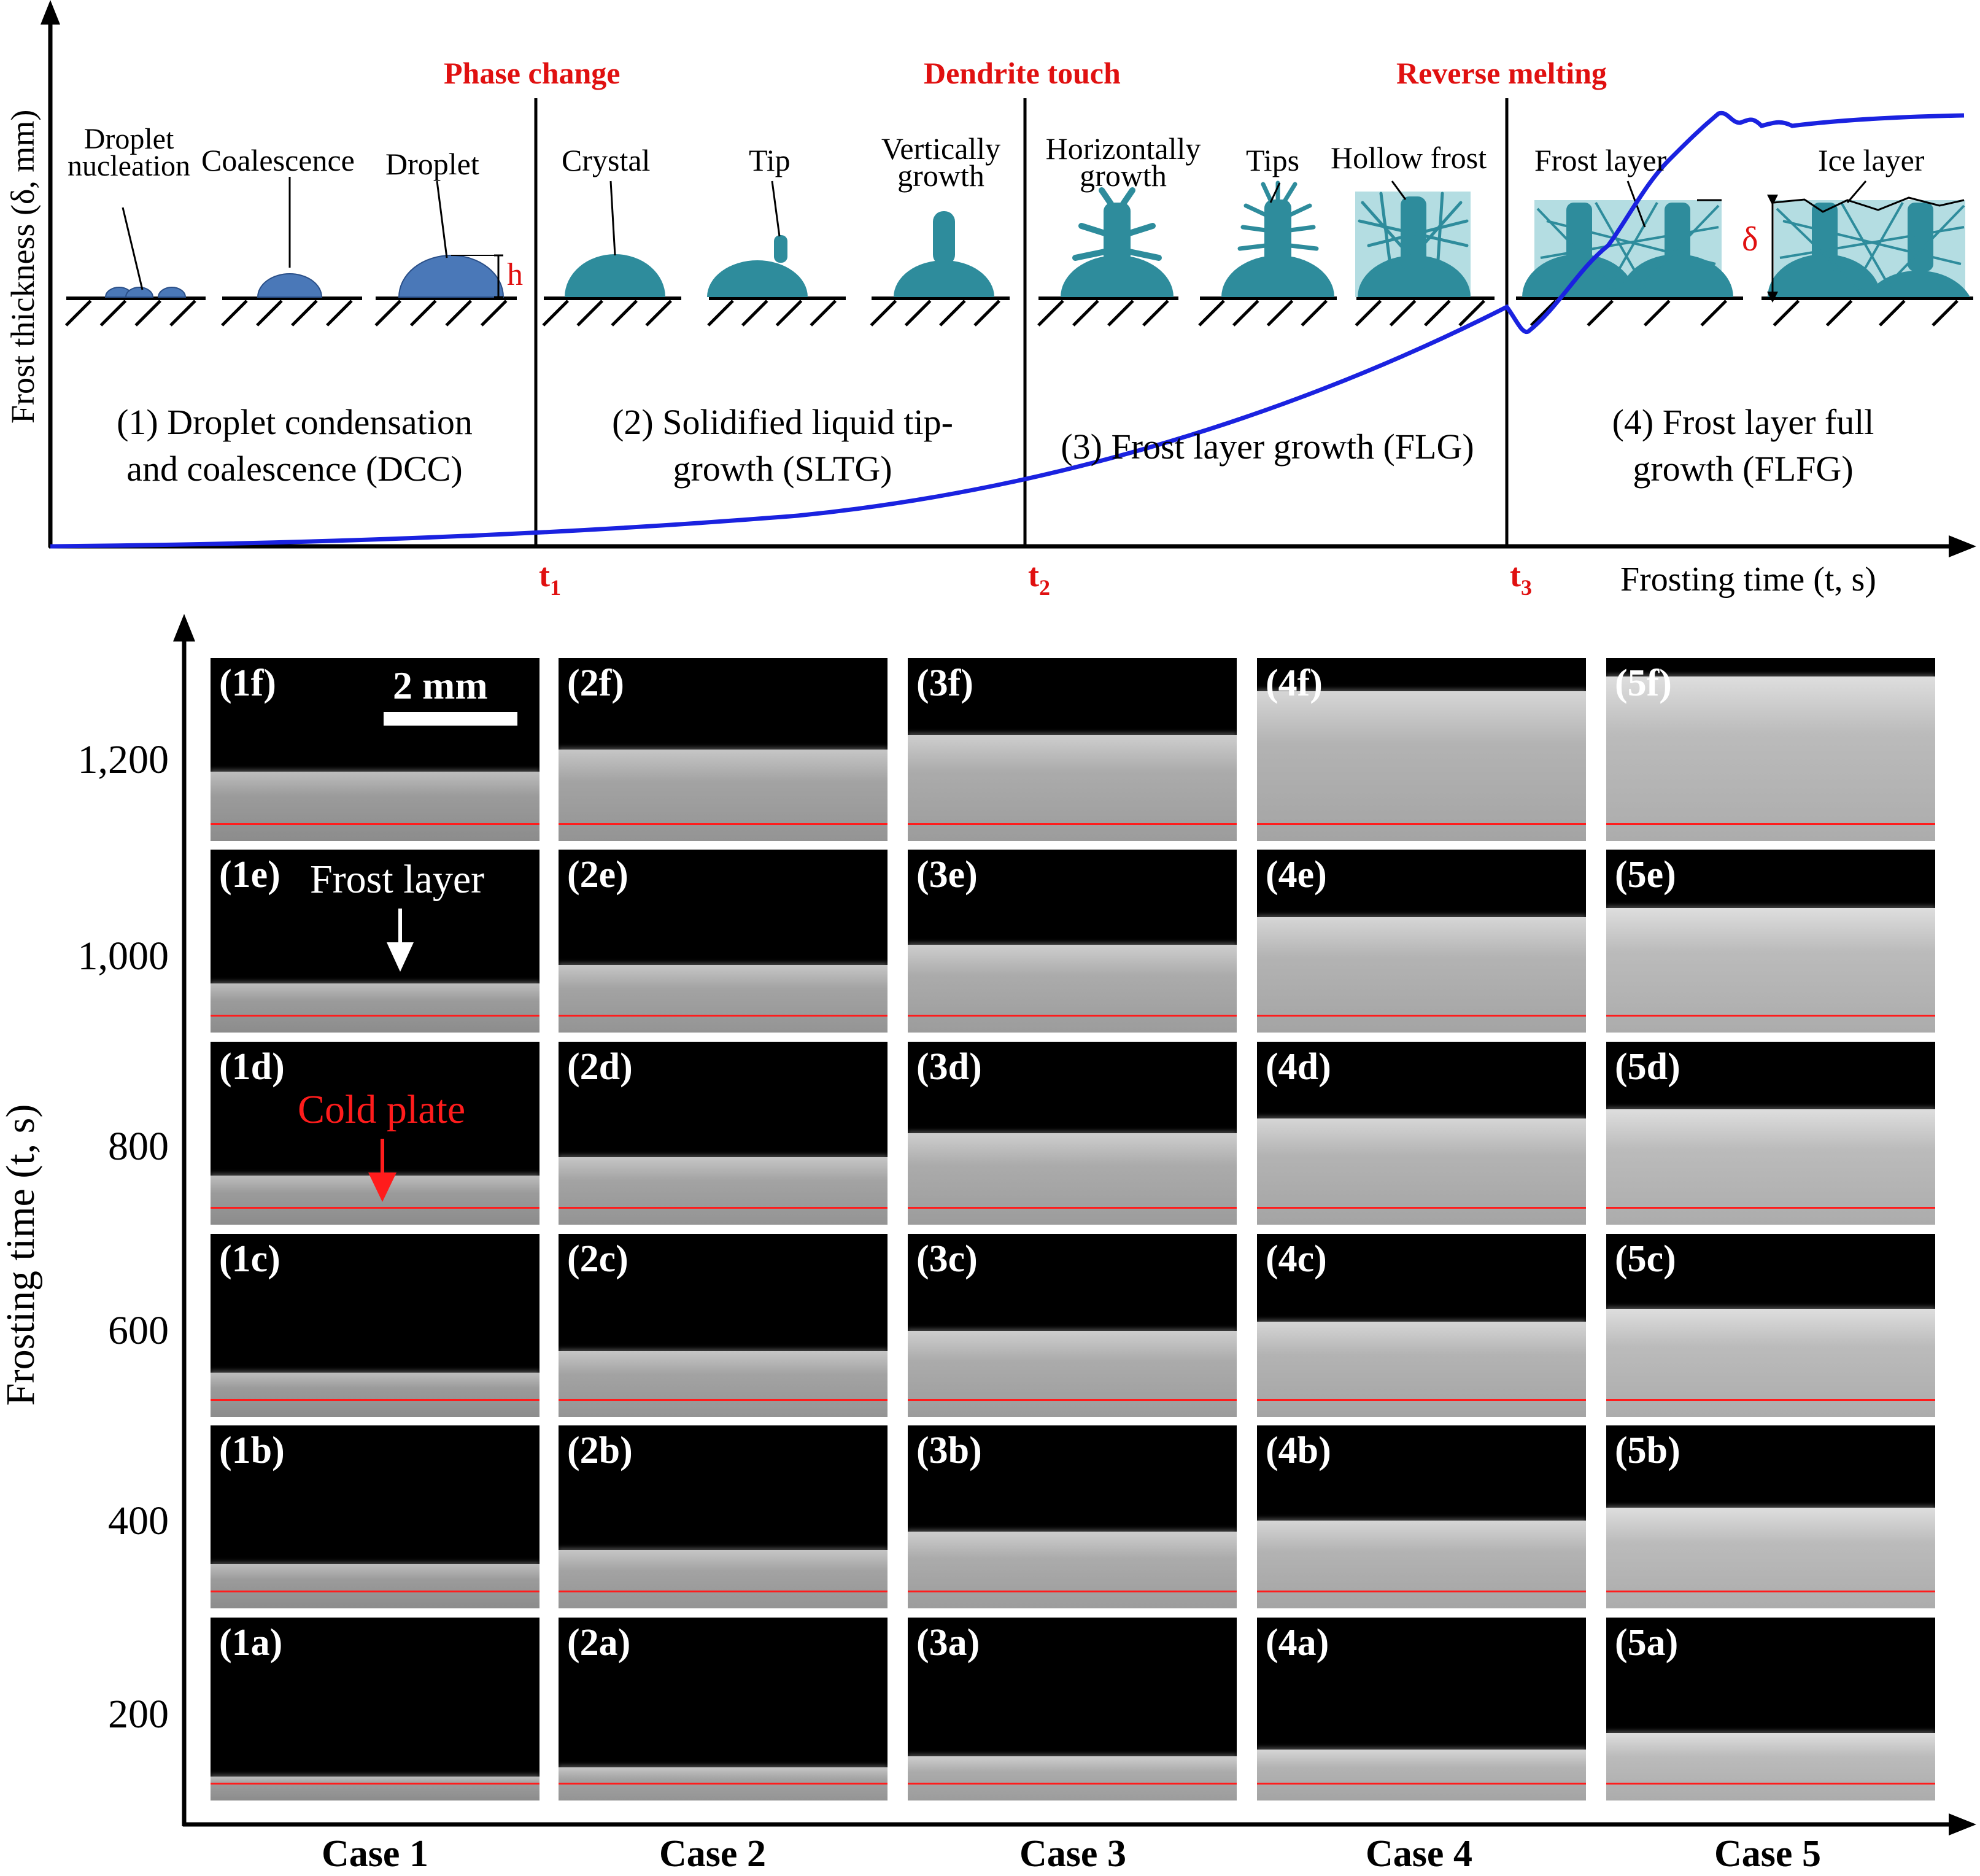 The height and width of the screenshot is (1876, 1980). I want to click on cold-plate-arrowhead, so click(382, 1187).